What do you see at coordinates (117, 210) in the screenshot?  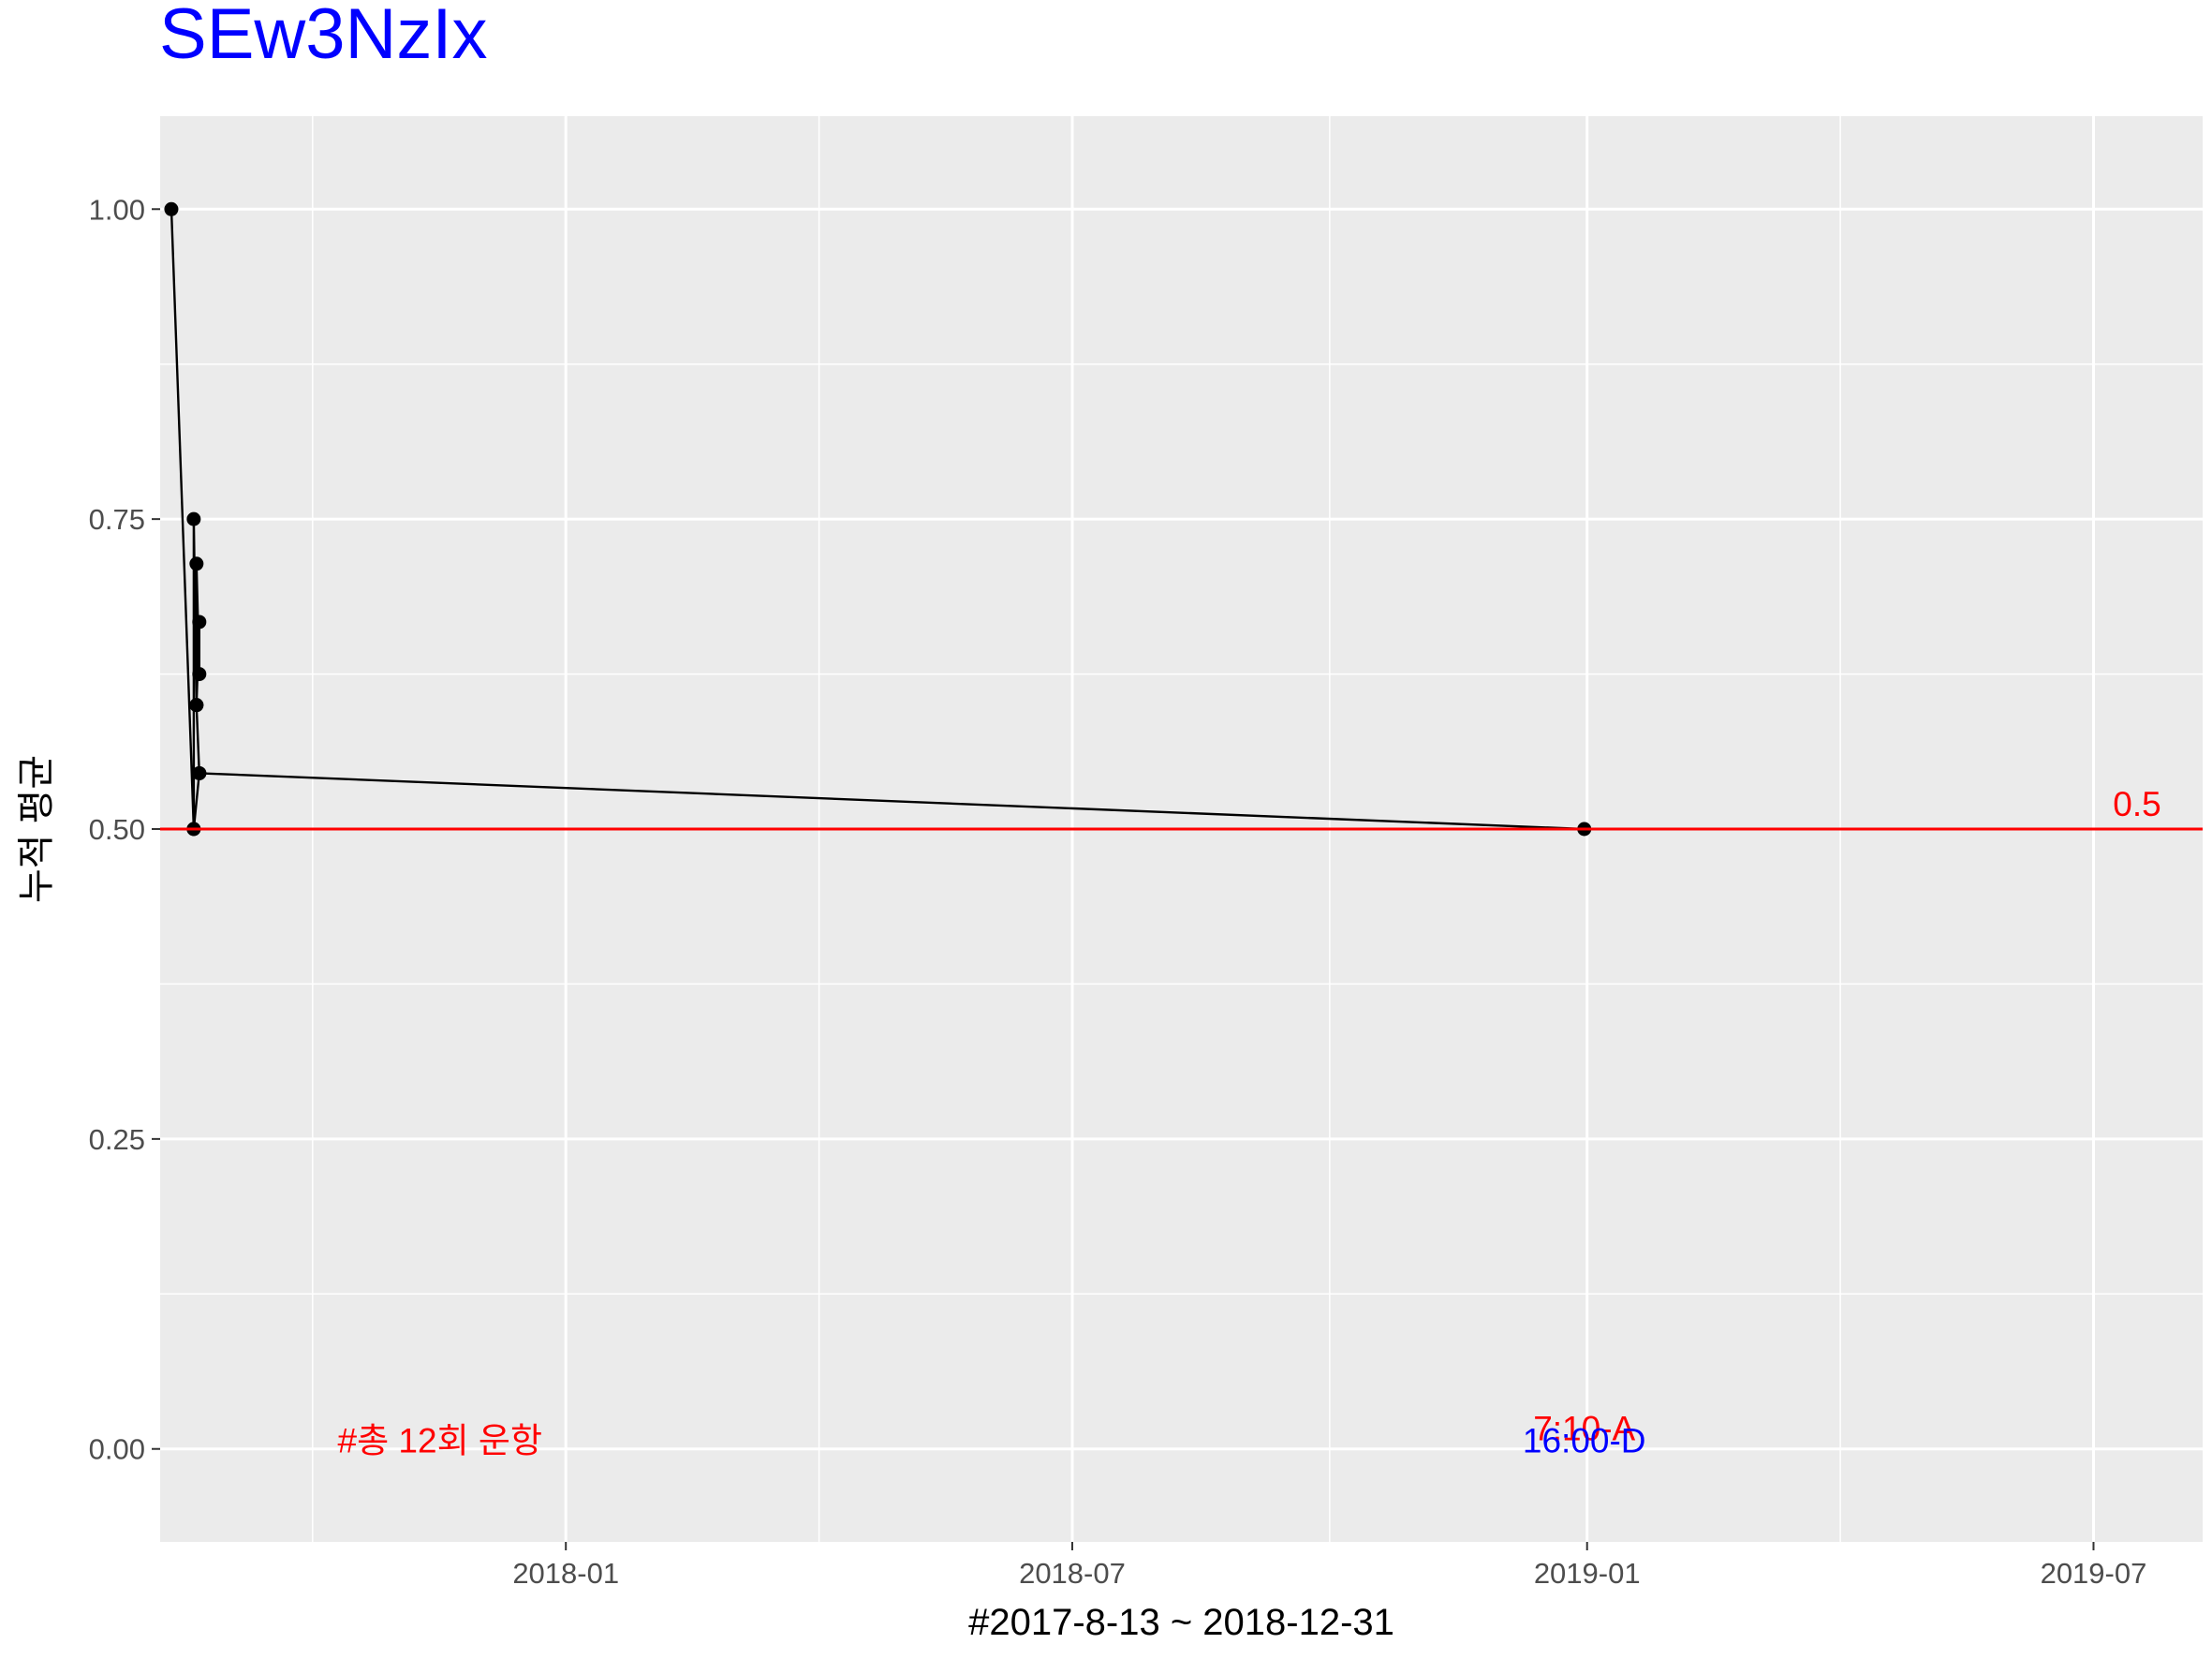 I see `y-tick-label: 1.00` at bounding box center [117, 210].